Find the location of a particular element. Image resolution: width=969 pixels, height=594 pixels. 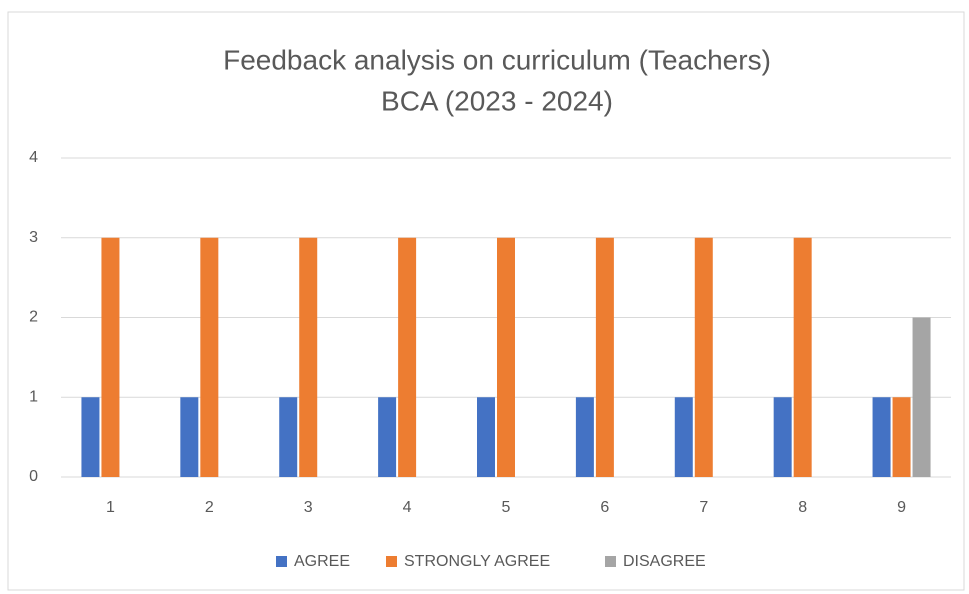

chart-subtitle: BCA (2023 - 2024) is located at coordinates (497, 100).